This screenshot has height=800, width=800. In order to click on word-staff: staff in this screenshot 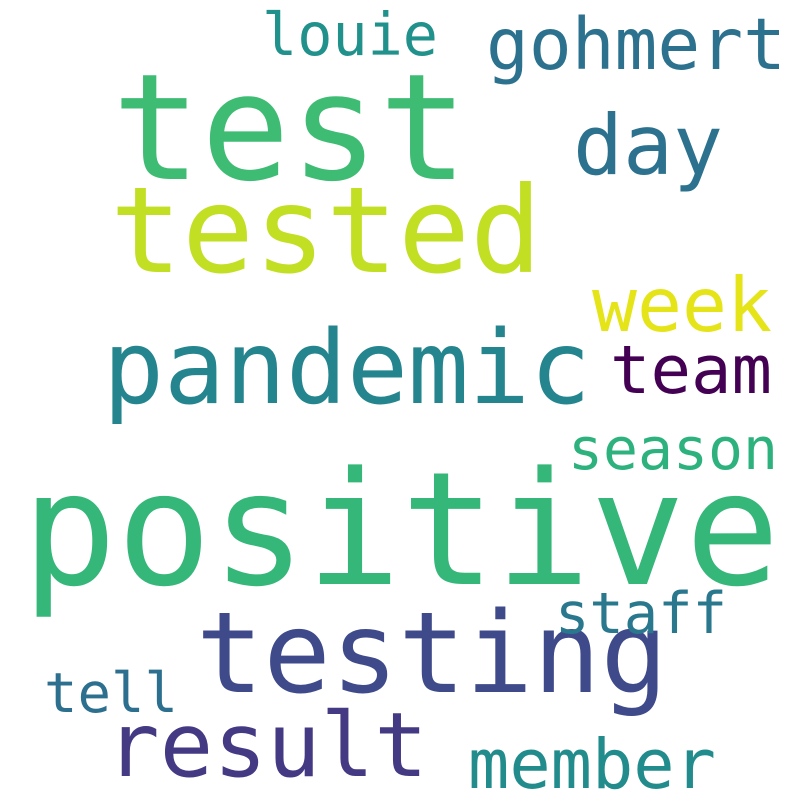, I will do `click(641, 614)`.